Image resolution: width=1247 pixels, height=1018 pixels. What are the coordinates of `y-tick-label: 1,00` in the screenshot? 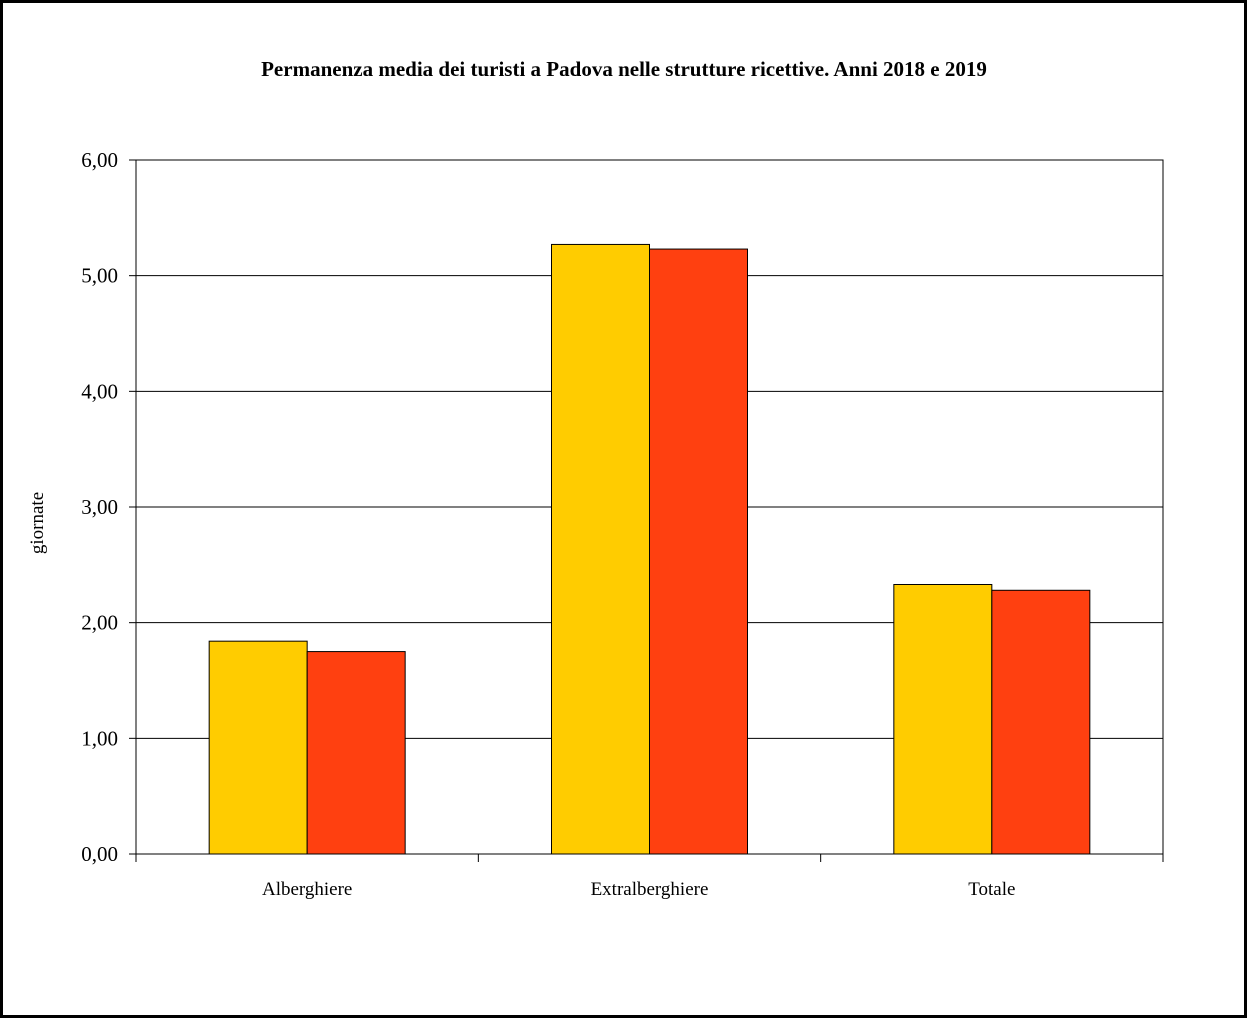 It's located at (99, 738).